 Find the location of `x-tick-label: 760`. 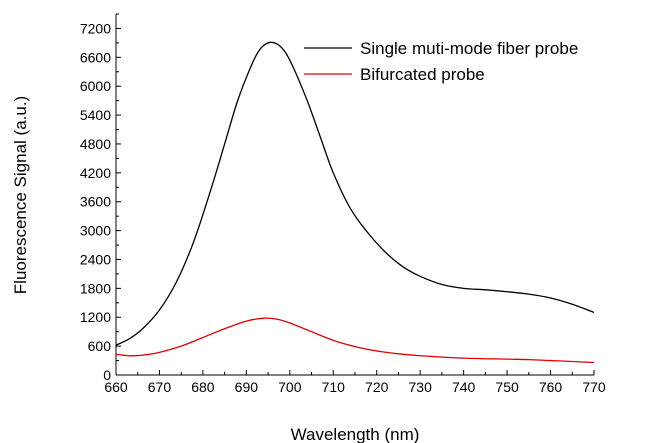

x-tick-label: 760 is located at coordinates (551, 387).